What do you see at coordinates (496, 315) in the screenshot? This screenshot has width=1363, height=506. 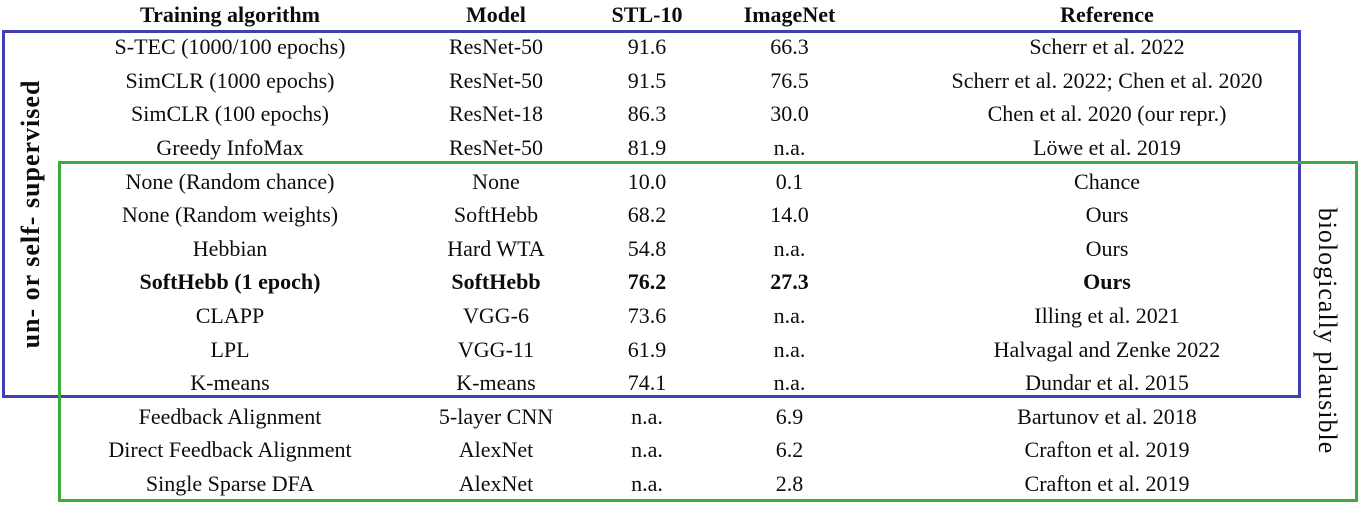 I see `cell-model: VGG-6` at bounding box center [496, 315].